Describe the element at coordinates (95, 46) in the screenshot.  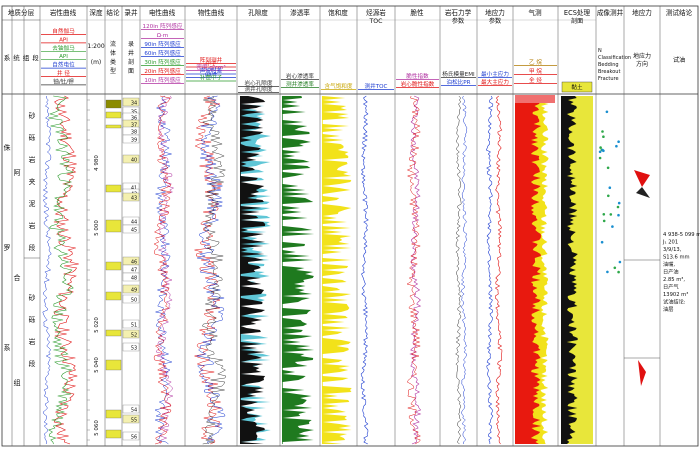
I see `depth-scale: 1:200` at that location.